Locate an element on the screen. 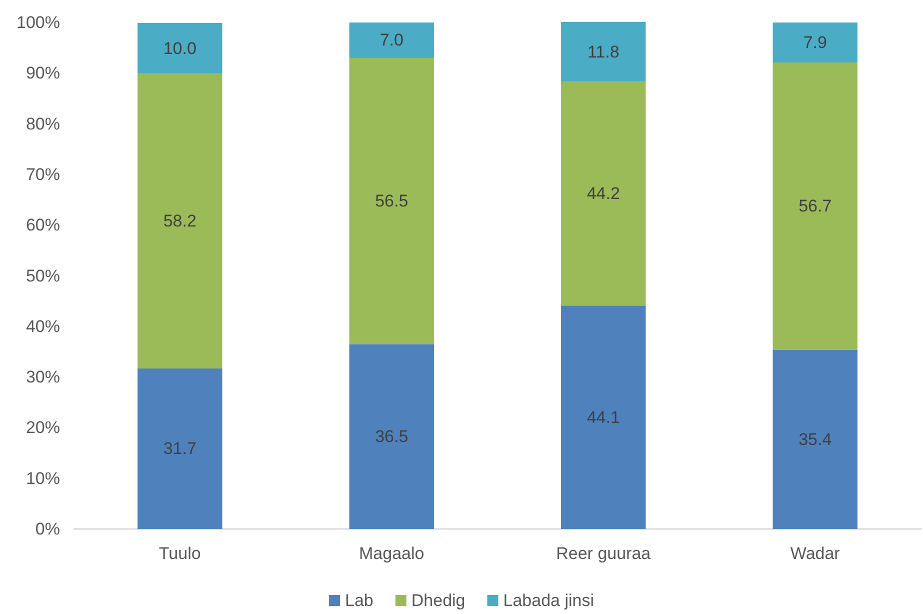  data-label: 11.8 is located at coordinates (603, 52).